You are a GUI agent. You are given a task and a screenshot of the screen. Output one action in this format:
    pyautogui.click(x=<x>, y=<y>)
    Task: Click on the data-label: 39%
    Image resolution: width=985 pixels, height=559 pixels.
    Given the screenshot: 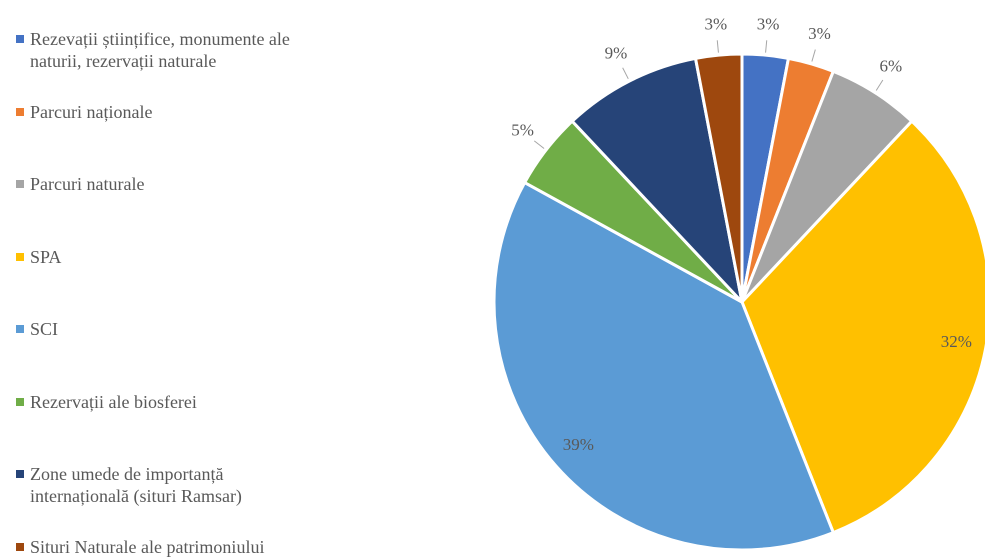 What is the action you would take?
    pyautogui.click(x=578, y=444)
    